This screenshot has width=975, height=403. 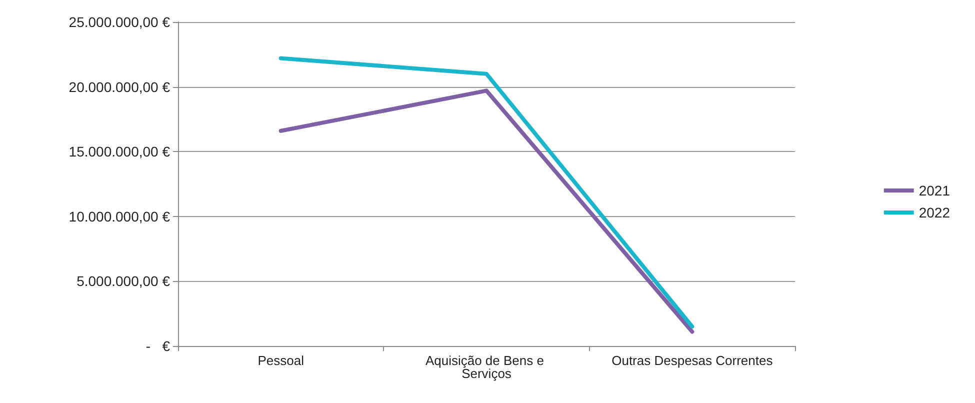 I want to click on legend-label: 2021, so click(x=934, y=190).